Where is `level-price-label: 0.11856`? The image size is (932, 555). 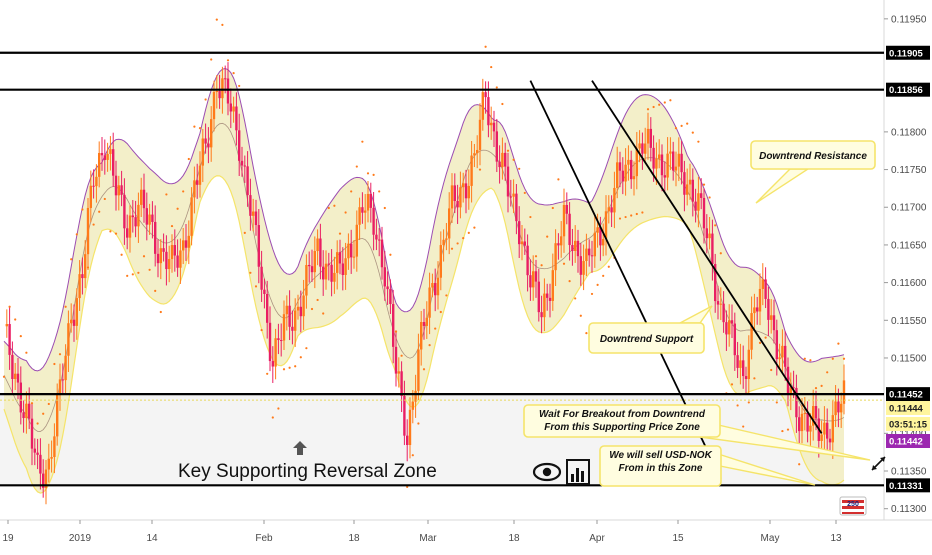 level-price-label: 0.11856 is located at coordinates (906, 90).